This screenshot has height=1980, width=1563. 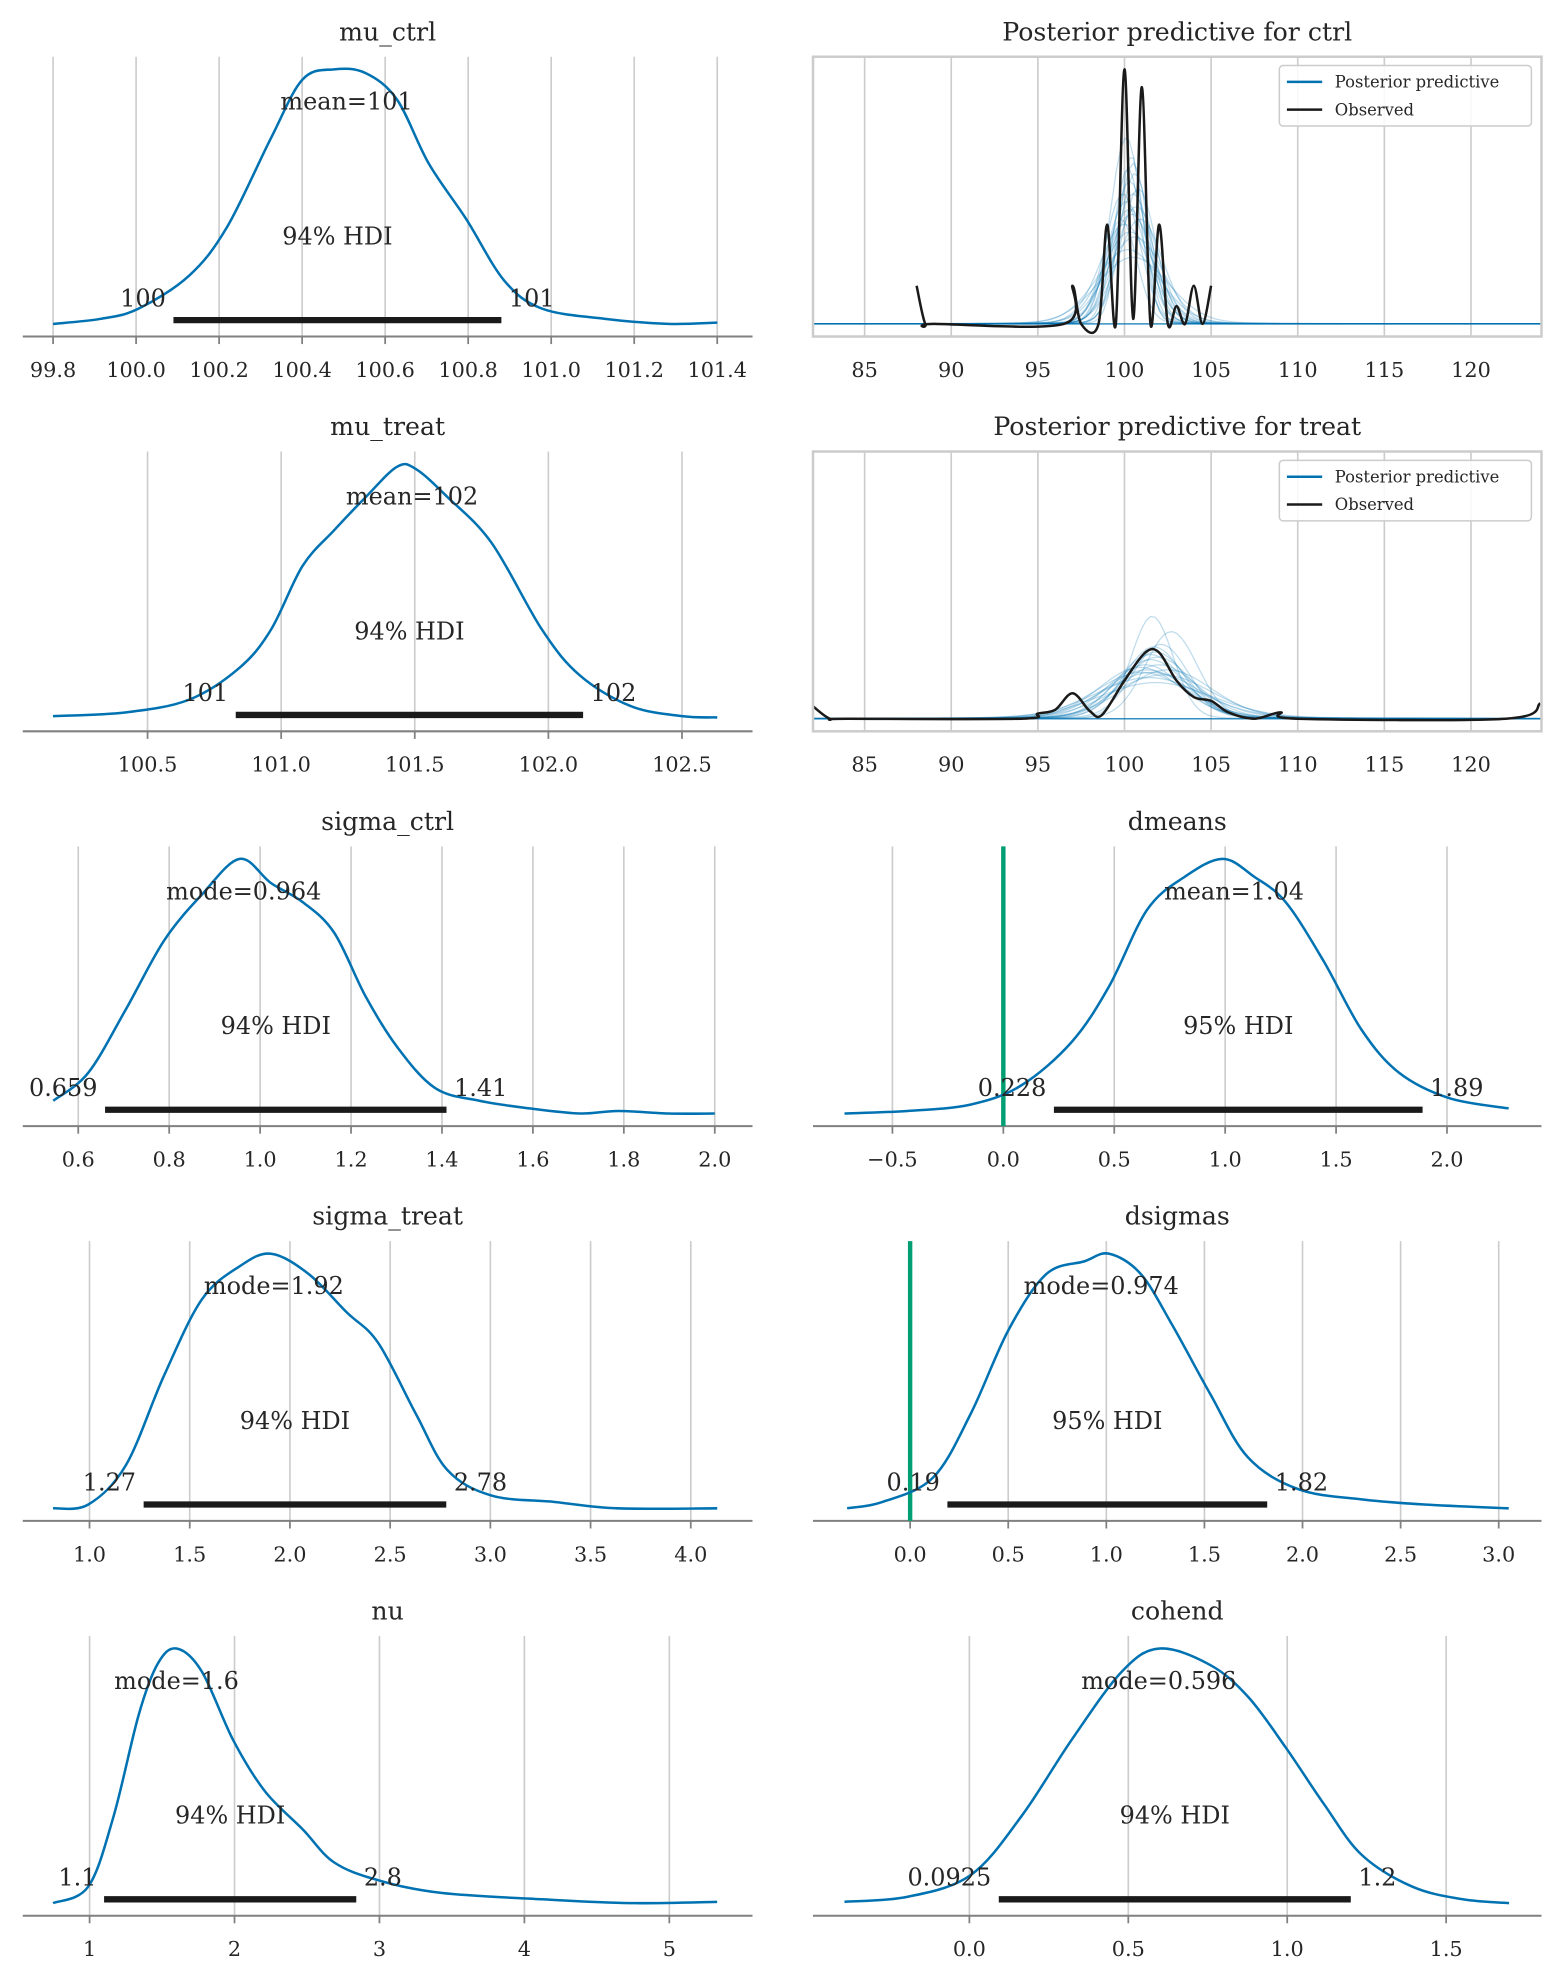 I want to click on tick-label: 100.0, so click(x=135, y=370).